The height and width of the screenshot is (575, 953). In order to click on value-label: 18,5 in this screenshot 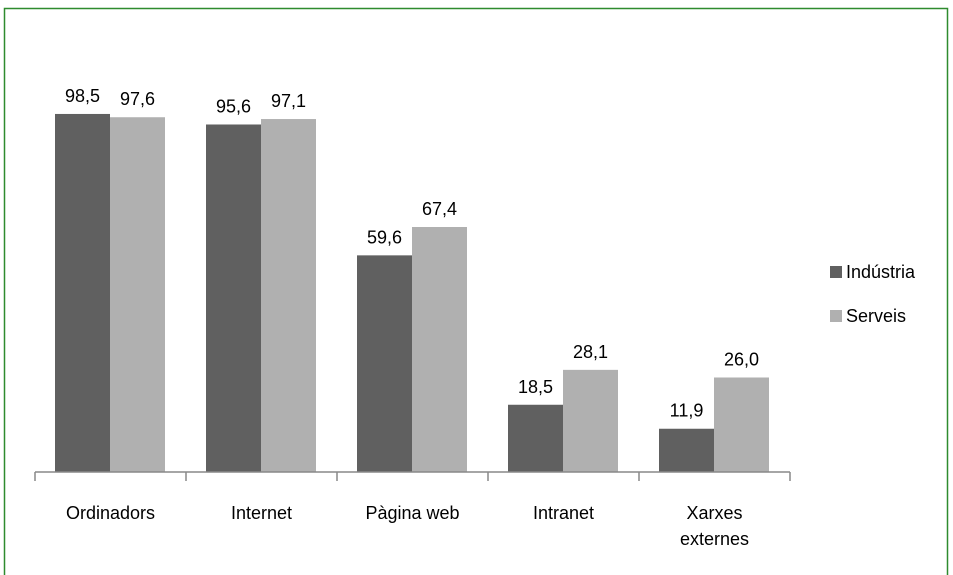, I will do `click(535, 387)`.